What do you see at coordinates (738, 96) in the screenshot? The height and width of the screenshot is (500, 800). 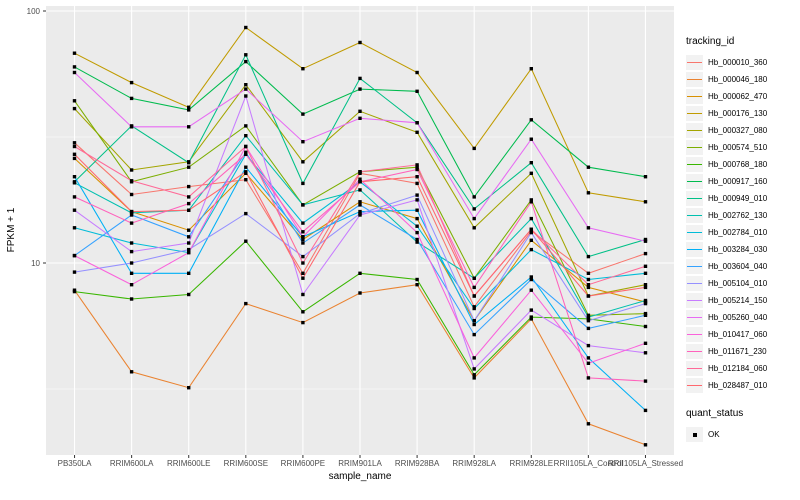 I see `legend-item-label: Hb_000062_470` at bounding box center [738, 96].